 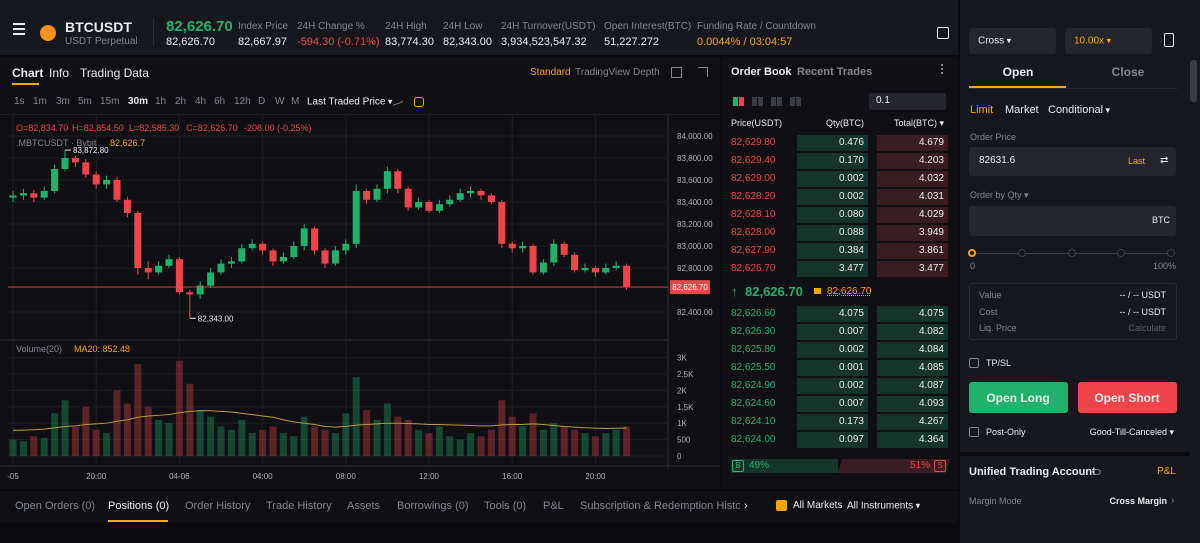 What do you see at coordinates (835, 72) in the screenshot?
I see `ob-tab: Recent Trades` at bounding box center [835, 72].